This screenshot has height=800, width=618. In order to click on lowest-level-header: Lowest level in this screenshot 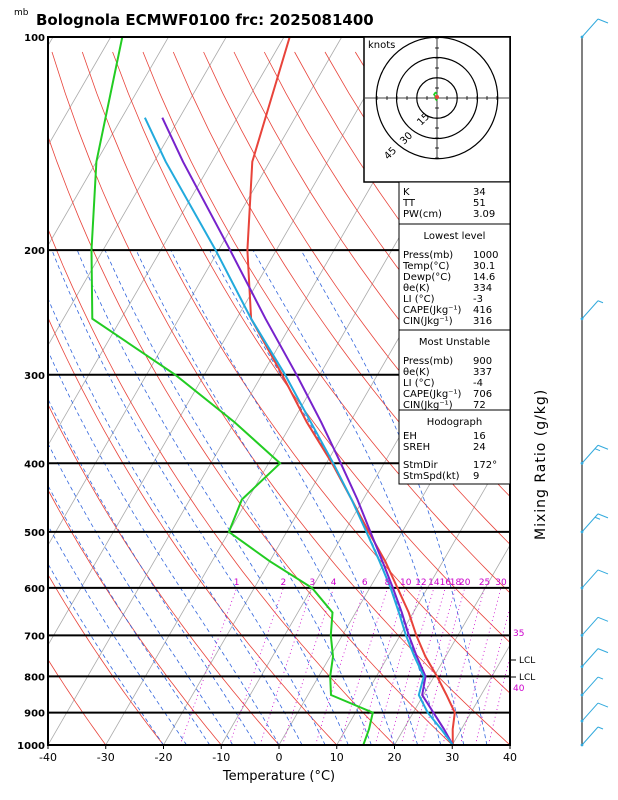, I will do `click(455, 236)`.